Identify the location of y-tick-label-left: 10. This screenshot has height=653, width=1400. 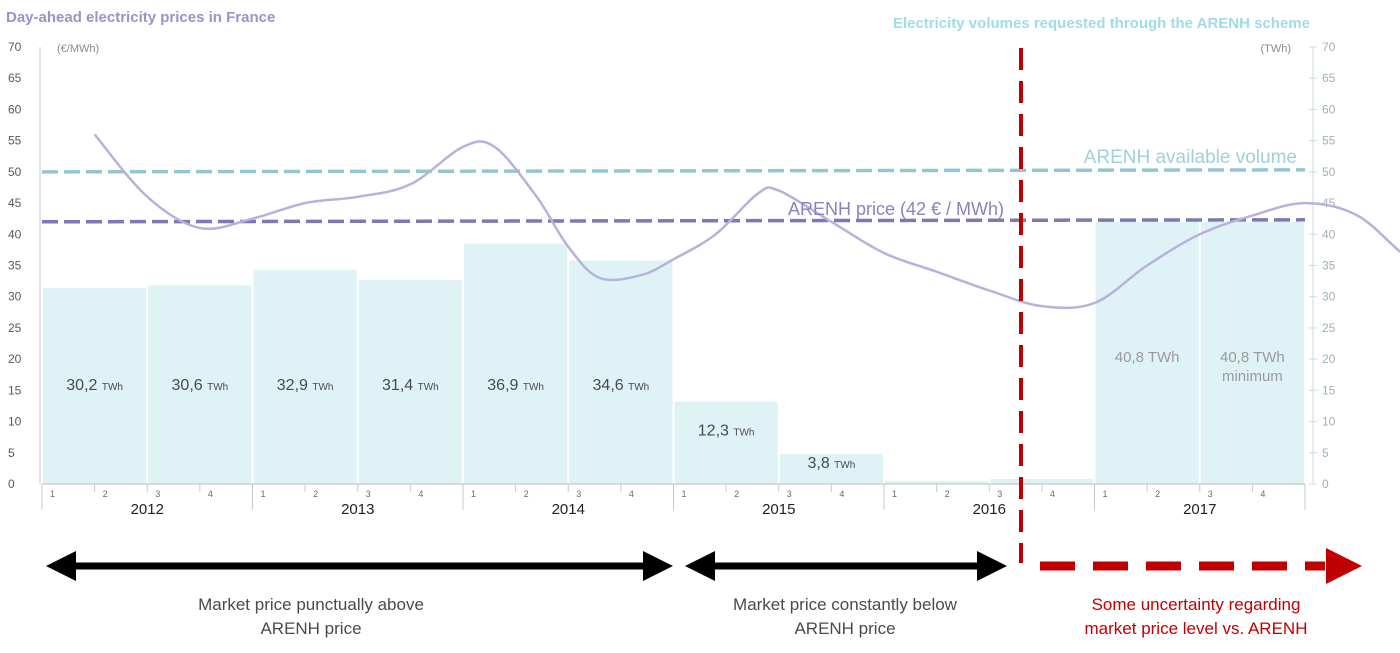
(15, 422).